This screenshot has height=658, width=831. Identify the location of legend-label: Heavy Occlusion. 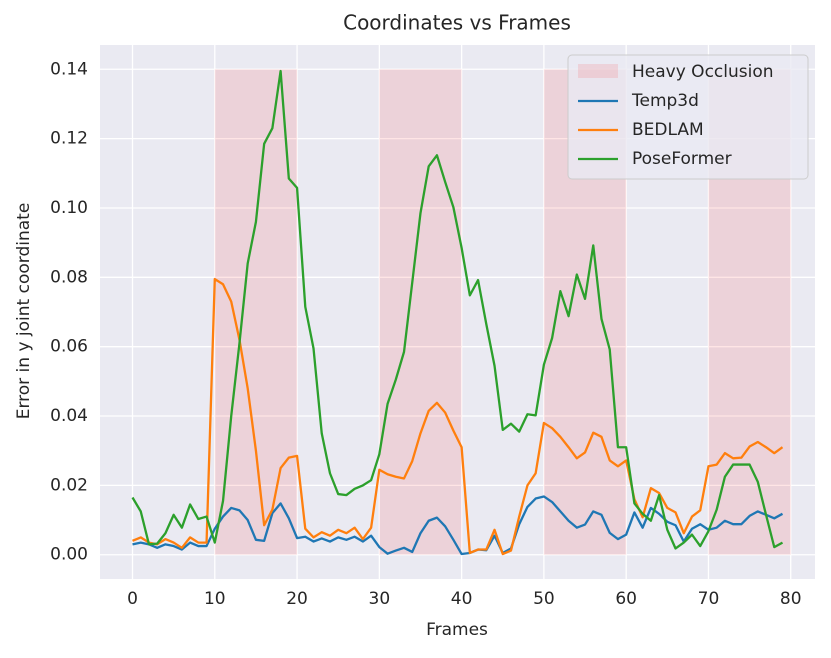
(703, 72).